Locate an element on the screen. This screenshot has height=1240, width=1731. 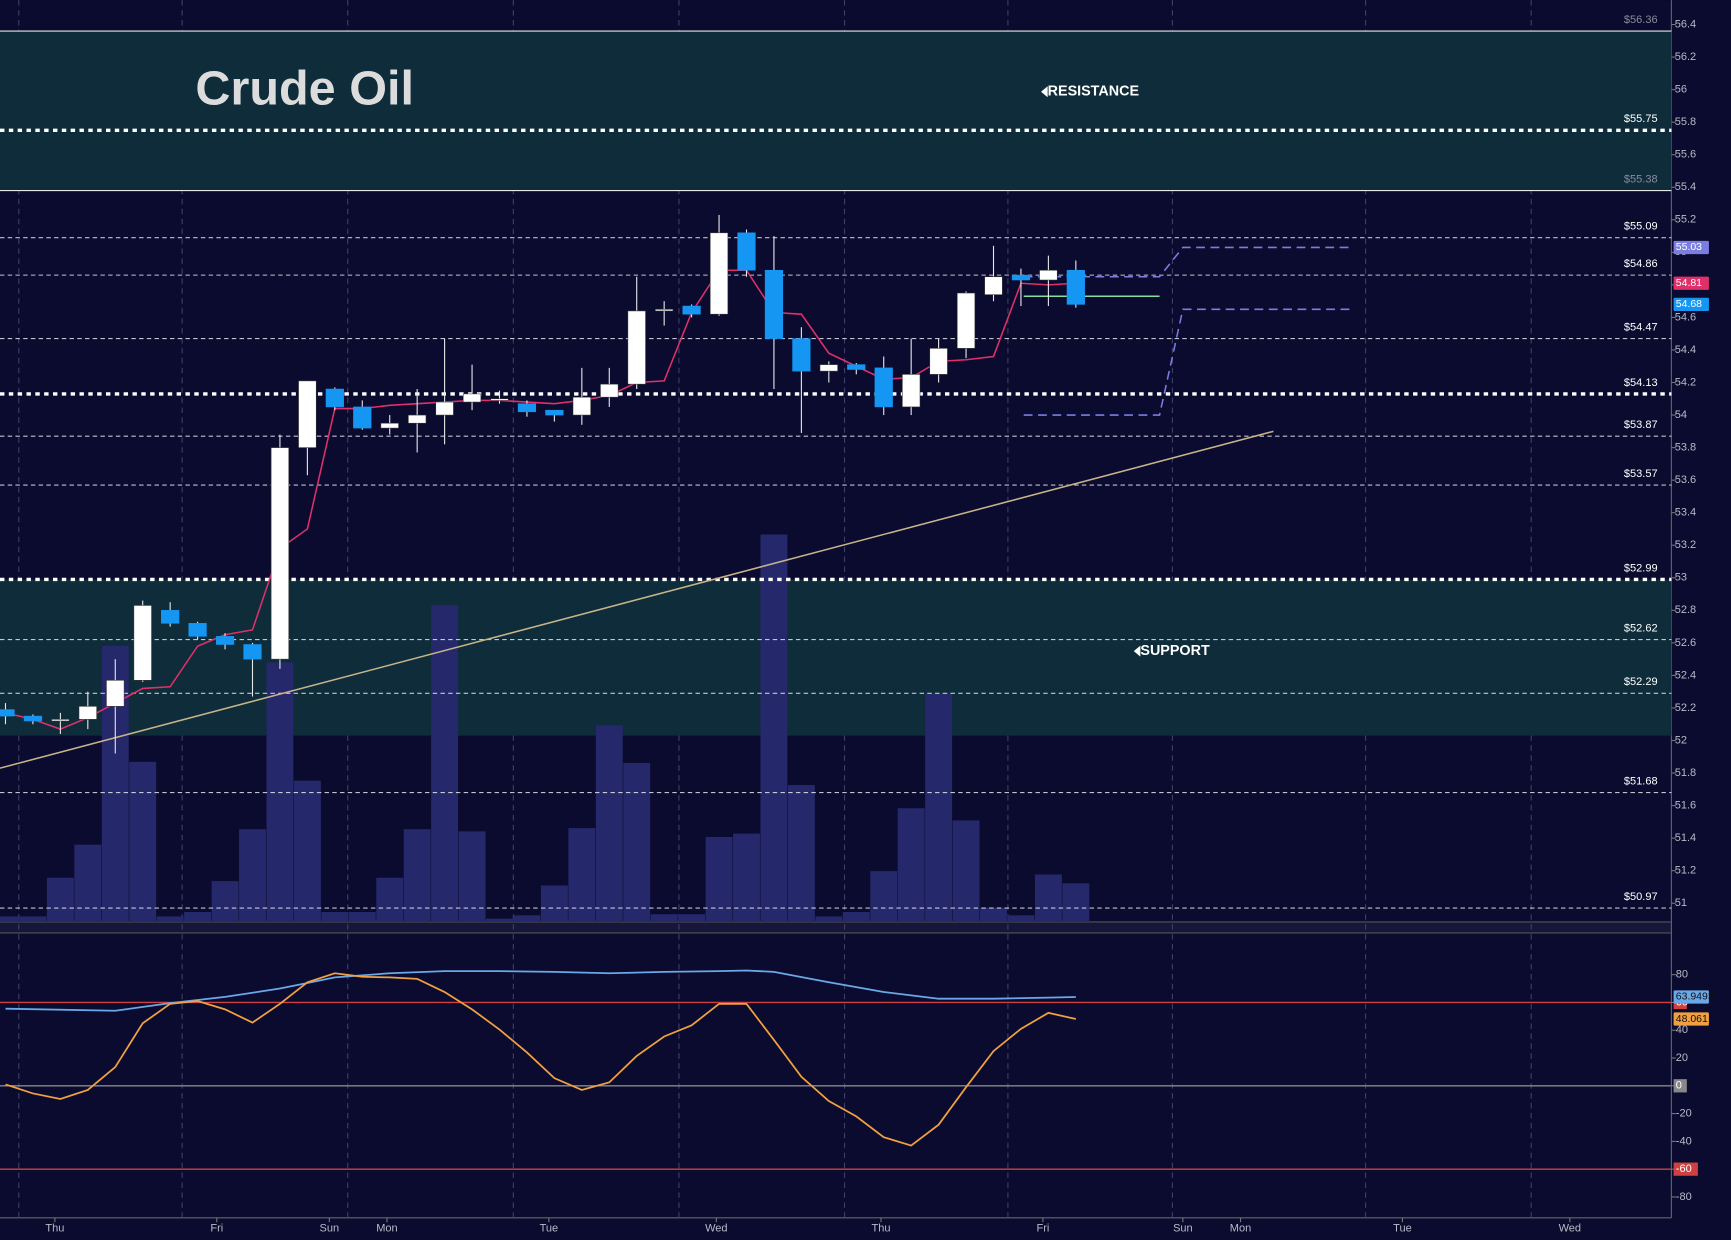
level-label: $55.09 is located at coordinates (1641, 227).